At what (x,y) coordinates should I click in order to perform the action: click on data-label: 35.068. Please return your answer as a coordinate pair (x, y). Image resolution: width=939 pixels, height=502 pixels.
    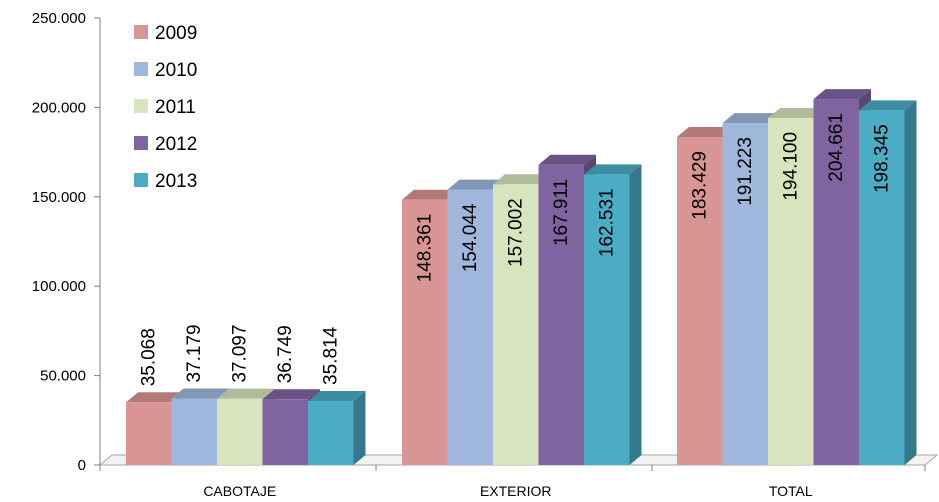
    Looking at the image, I should click on (149, 357).